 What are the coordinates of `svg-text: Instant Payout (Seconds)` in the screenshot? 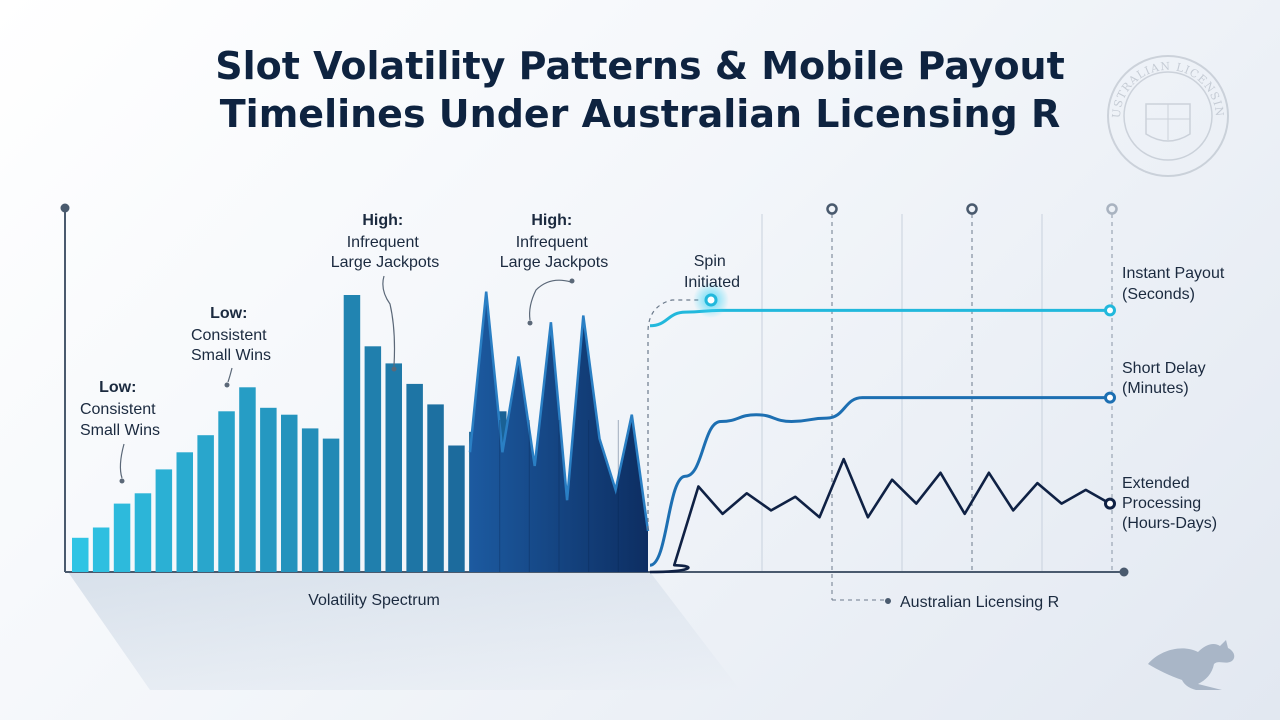 It's located at (1175, 284).